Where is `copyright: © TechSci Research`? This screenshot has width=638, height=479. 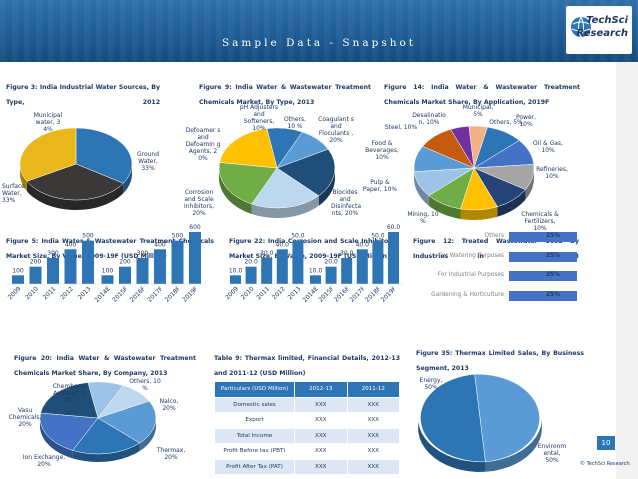 copyright: © TechSci Research is located at coordinates (605, 464).